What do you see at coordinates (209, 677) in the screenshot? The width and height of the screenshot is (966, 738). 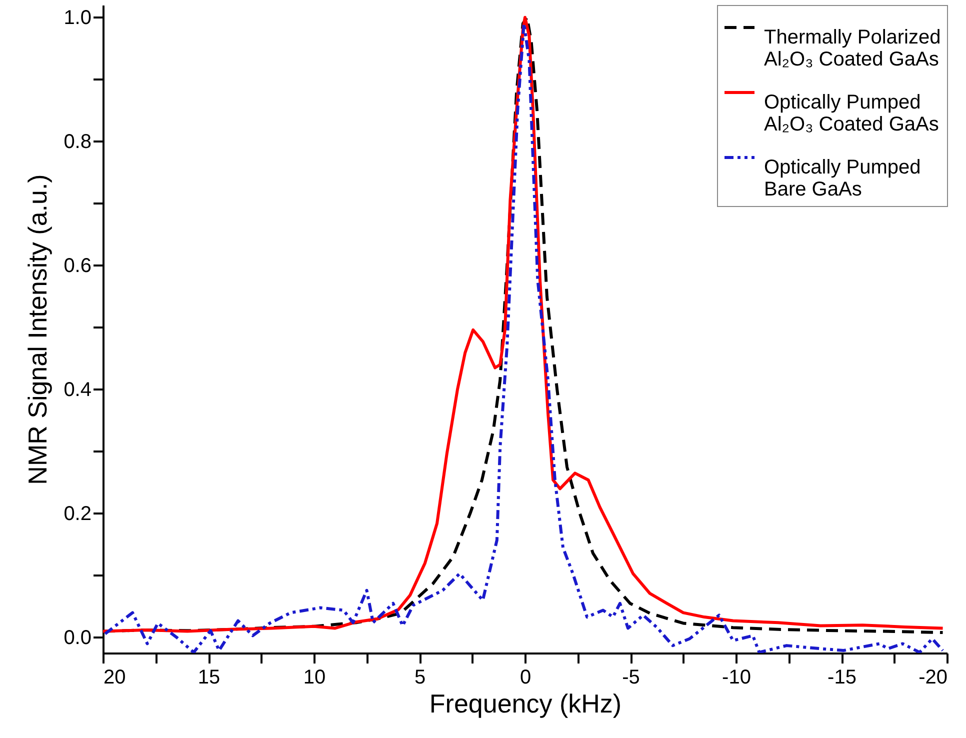 I see `x-tick-label: 15` at bounding box center [209, 677].